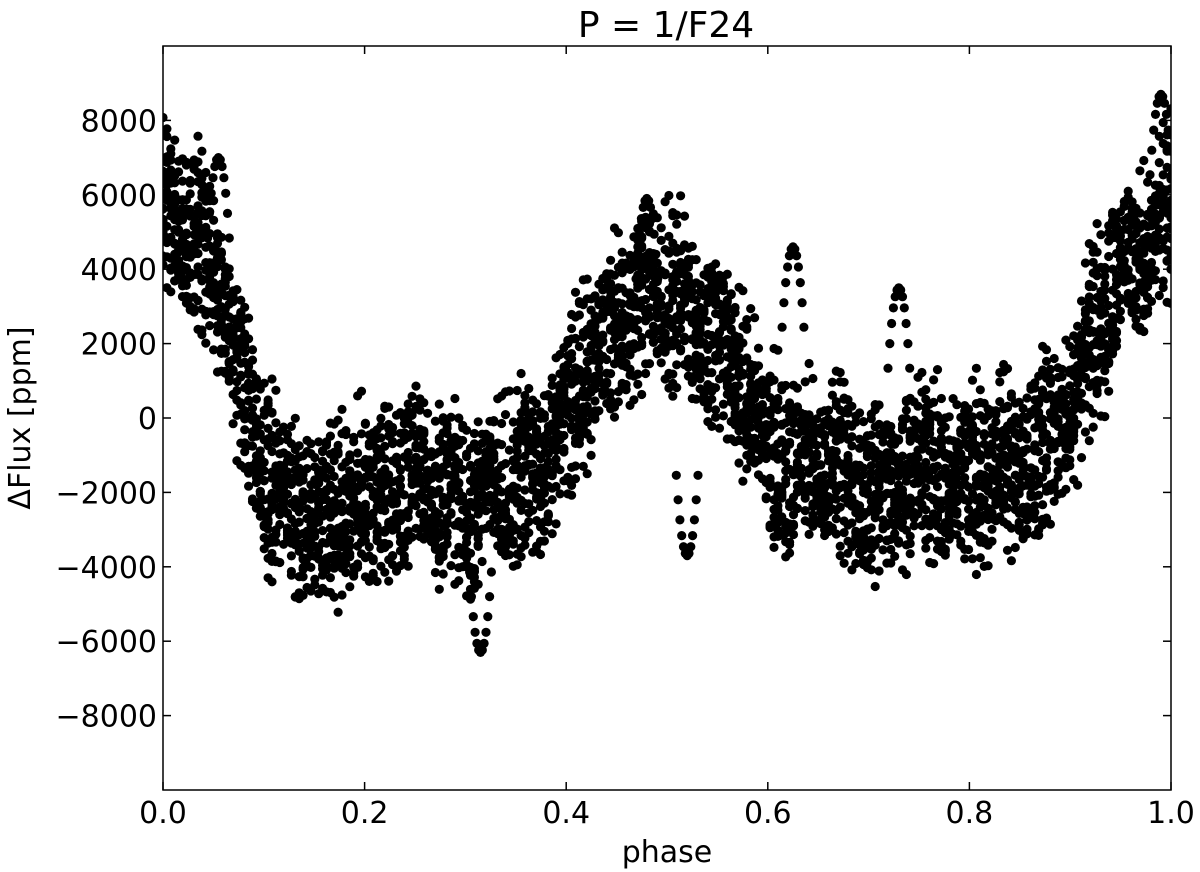 The image size is (1200, 872). Describe the element at coordinates (106, 642) in the screenshot. I see `y-tick-label: −6000` at that location.